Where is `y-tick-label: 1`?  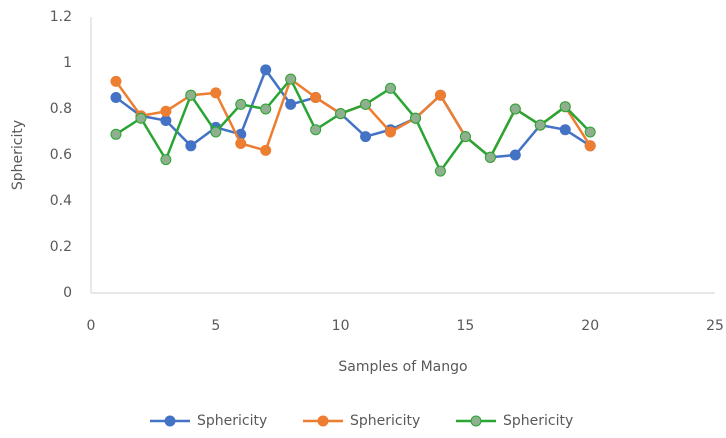 y-tick-label: 1 is located at coordinates (67, 63).